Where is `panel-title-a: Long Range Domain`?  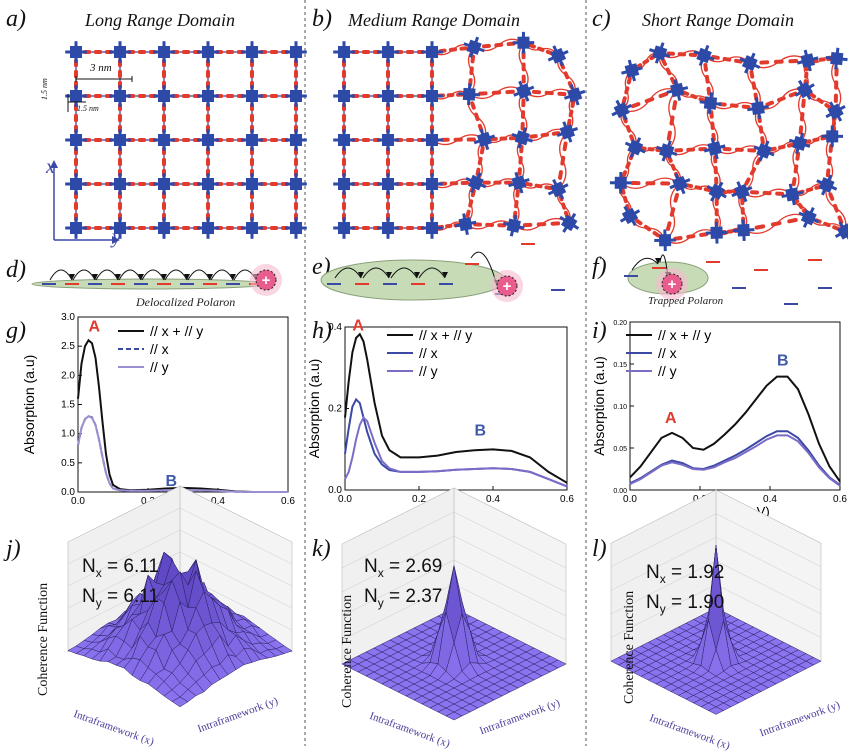
panel-title-a: Long Range Domain is located at coordinates (160, 20).